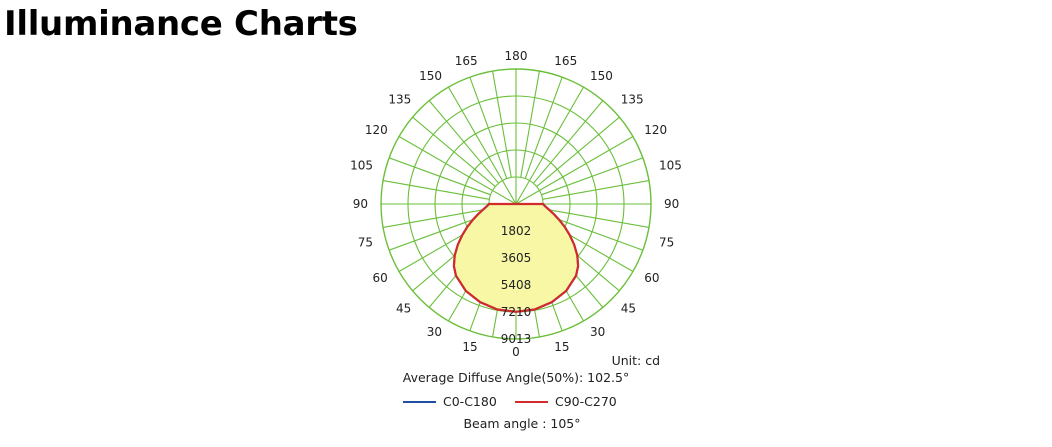 This screenshot has height=447, width=1052. I want to click on intensity-fill, so click(516, 258).